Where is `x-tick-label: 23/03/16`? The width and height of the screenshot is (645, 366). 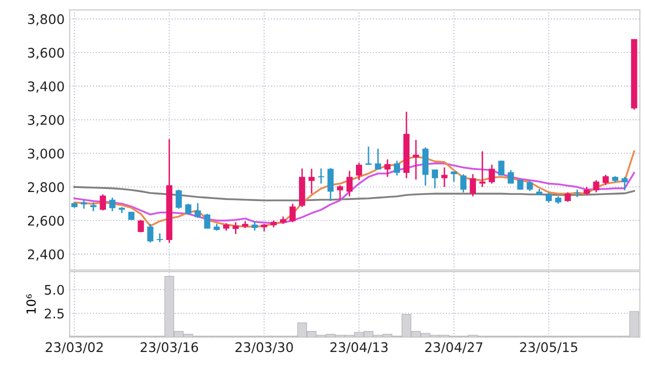 x-tick-label: 23/03/16 is located at coordinates (169, 348).